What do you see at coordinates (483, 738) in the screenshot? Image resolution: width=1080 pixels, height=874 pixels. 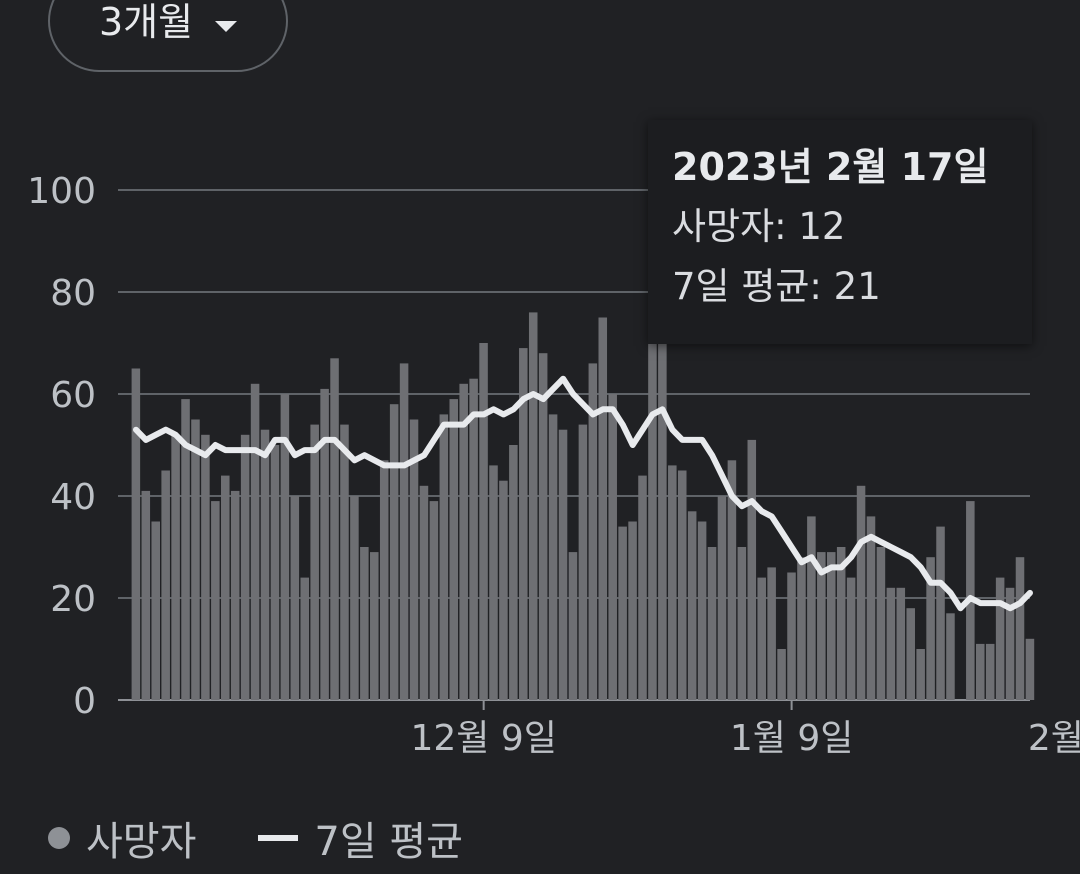 I see `x-tick-label: 12월 9일` at bounding box center [483, 738].